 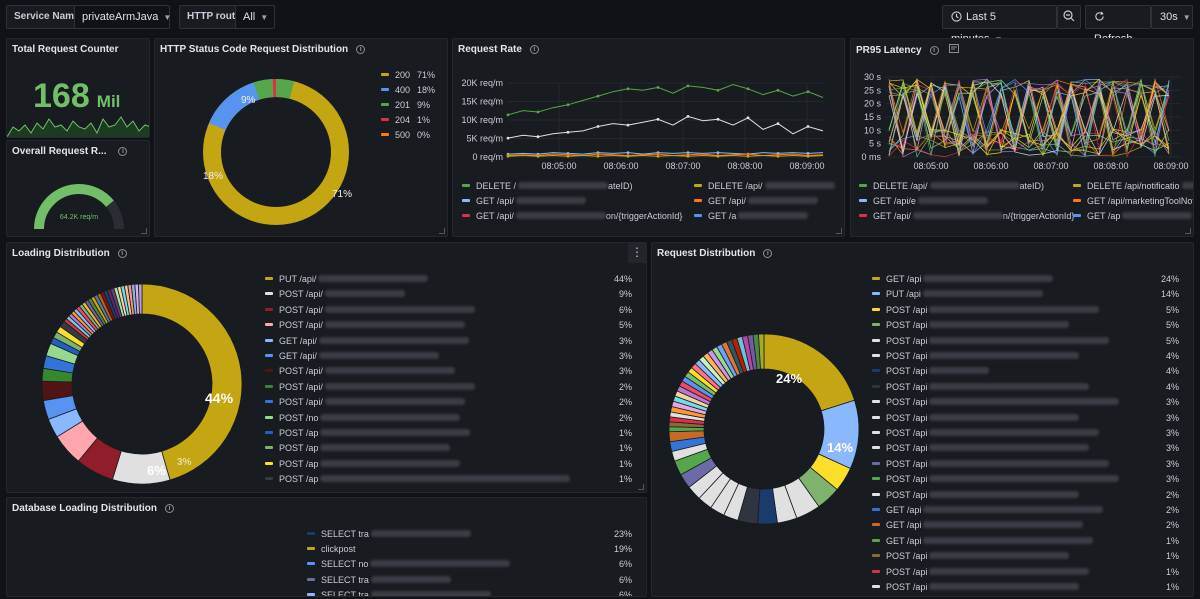 What do you see at coordinates (1032, 294) in the screenshot?
I see `legend-item: PUT /api 14%` at bounding box center [1032, 294].